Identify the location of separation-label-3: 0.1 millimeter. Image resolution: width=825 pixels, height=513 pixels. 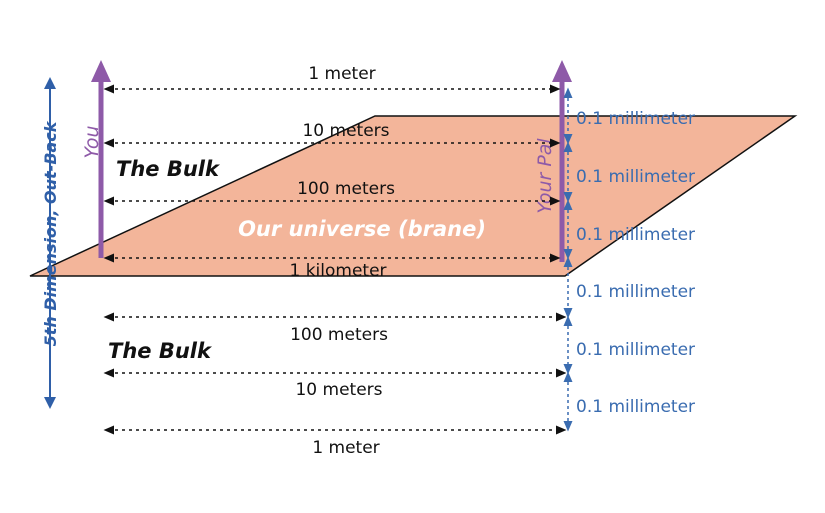
(635, 235).